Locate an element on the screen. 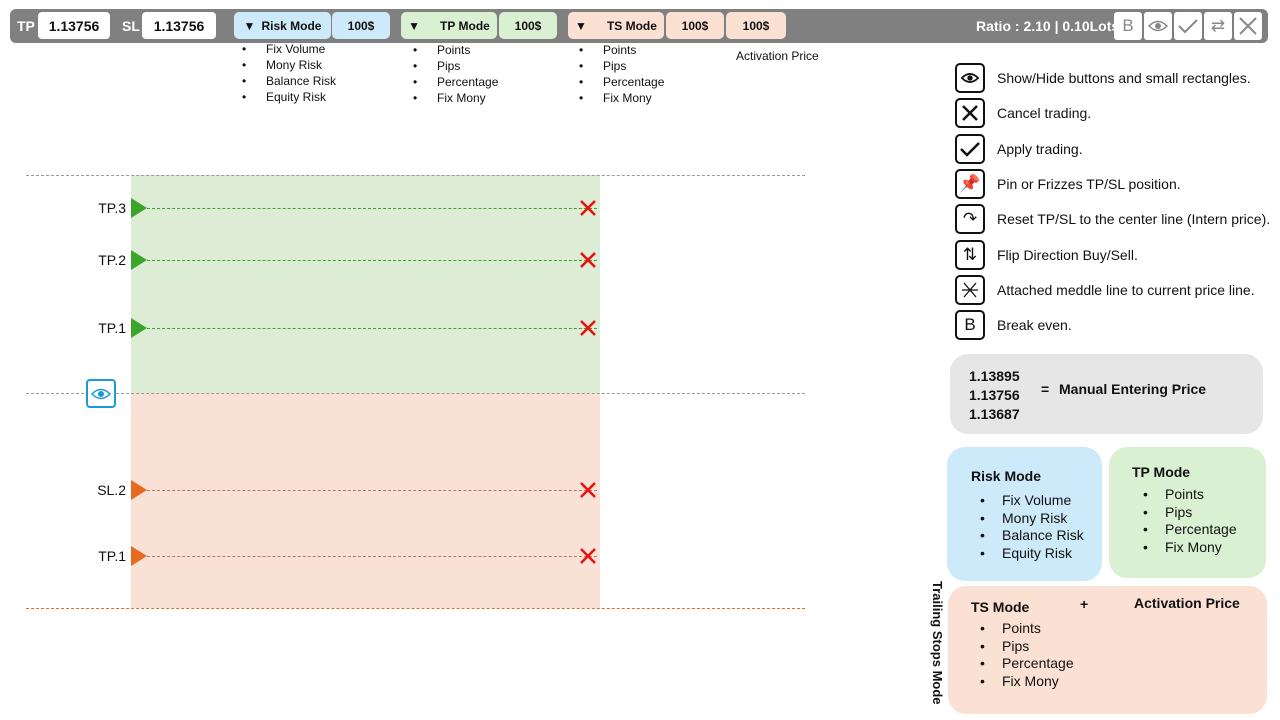 Image resolution: width=1280 pixels, height=720 pixels. flip-direction-button: ⇄ is located at coordinates (1218, 26).